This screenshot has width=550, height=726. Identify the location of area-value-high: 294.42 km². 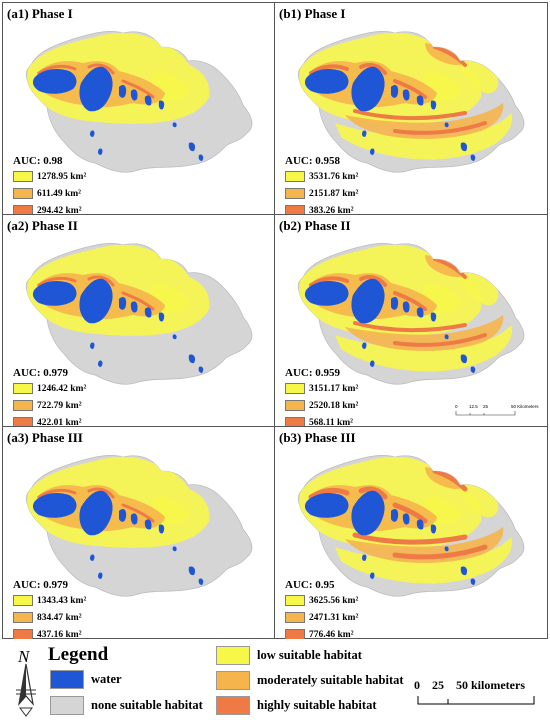
(59, 210).